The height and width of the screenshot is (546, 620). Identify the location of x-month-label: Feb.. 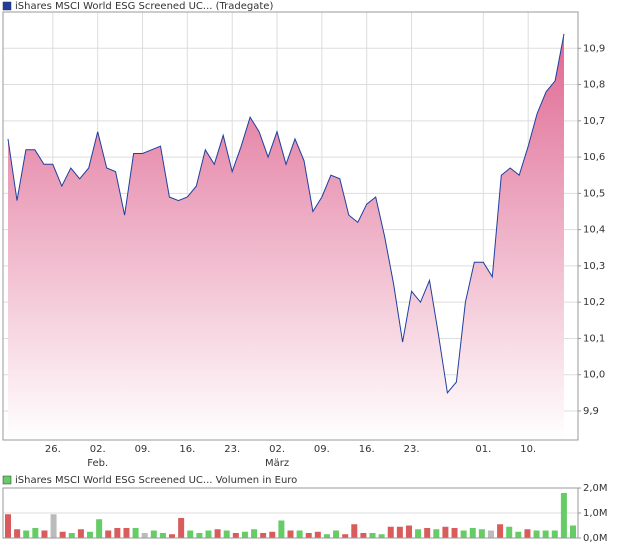
(97, 463).